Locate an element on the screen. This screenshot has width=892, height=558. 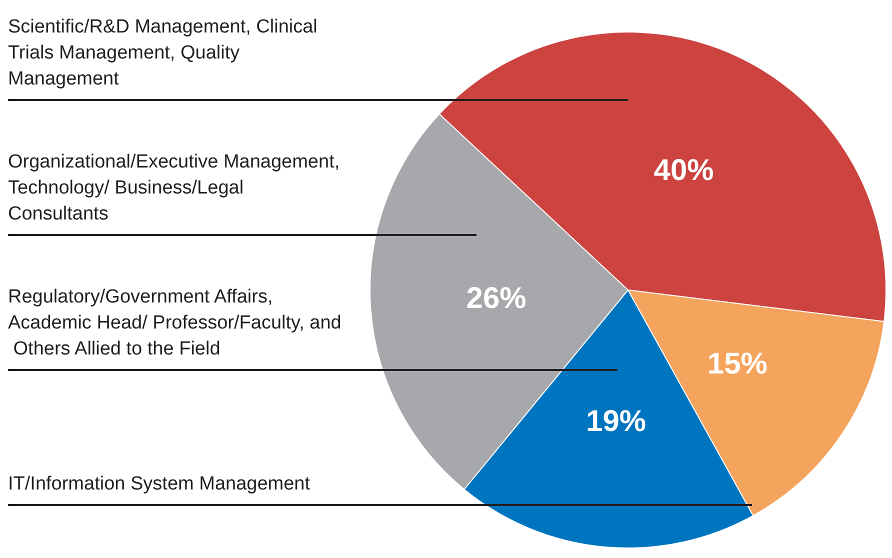
slice-label: Organizational/Executive Management, Technology/ Business/Legal Consultants is located at coordinates (176, 188).